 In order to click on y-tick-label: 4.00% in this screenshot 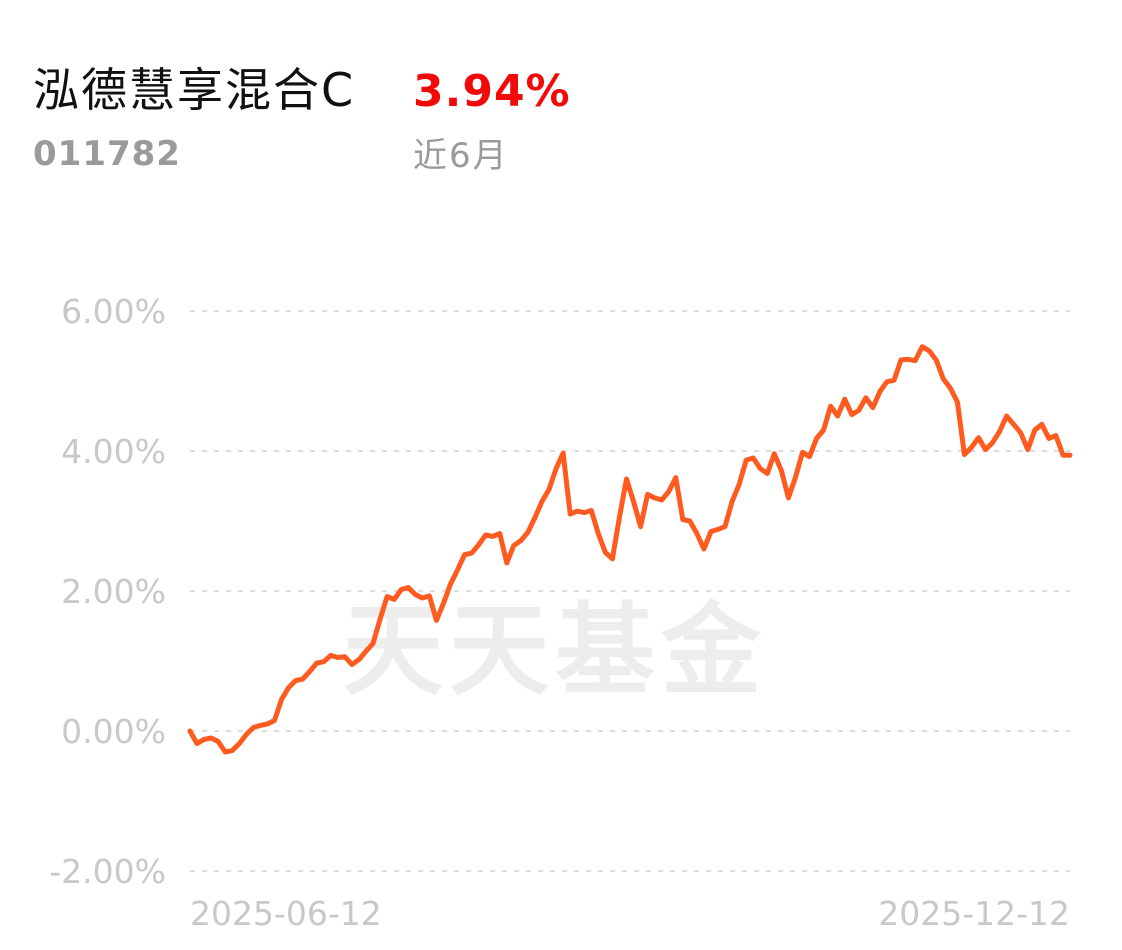, I will do `click(113, 451)`.